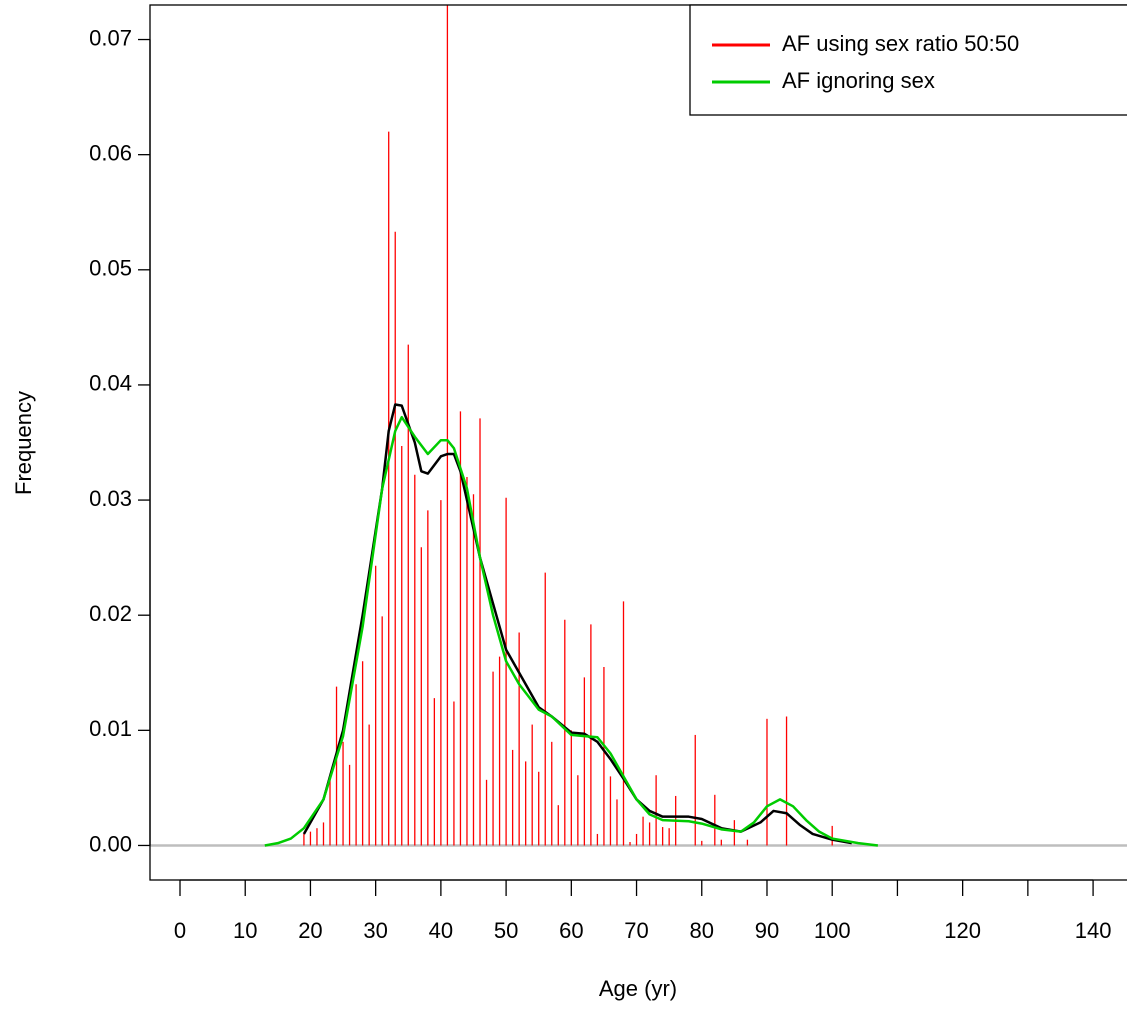 The width and height of the screenshot is (1127, 1025). What do you see at coordinates (506, 930) in the screenshot?
I see `x-tick-label: 50` at bounding box center [506, 930].